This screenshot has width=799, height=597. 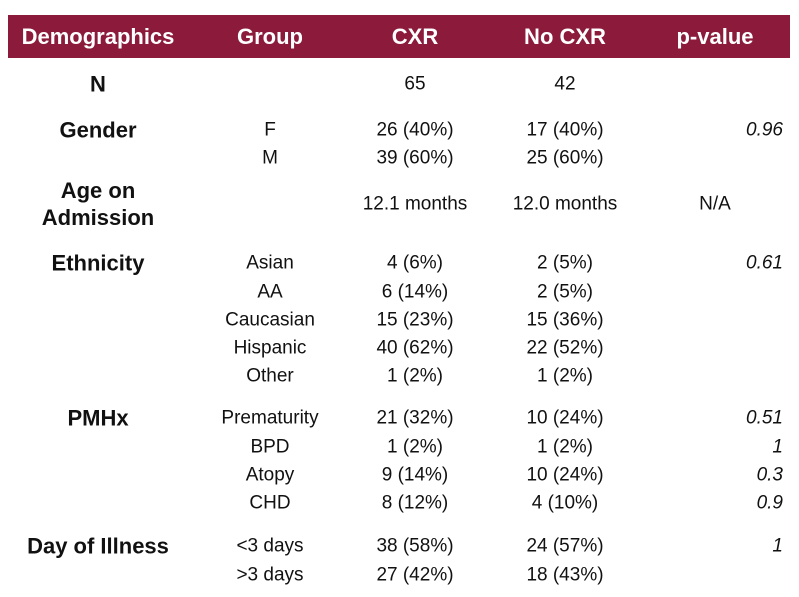 I want to click on group-cell: Atopy, so click(x=270, y=475).